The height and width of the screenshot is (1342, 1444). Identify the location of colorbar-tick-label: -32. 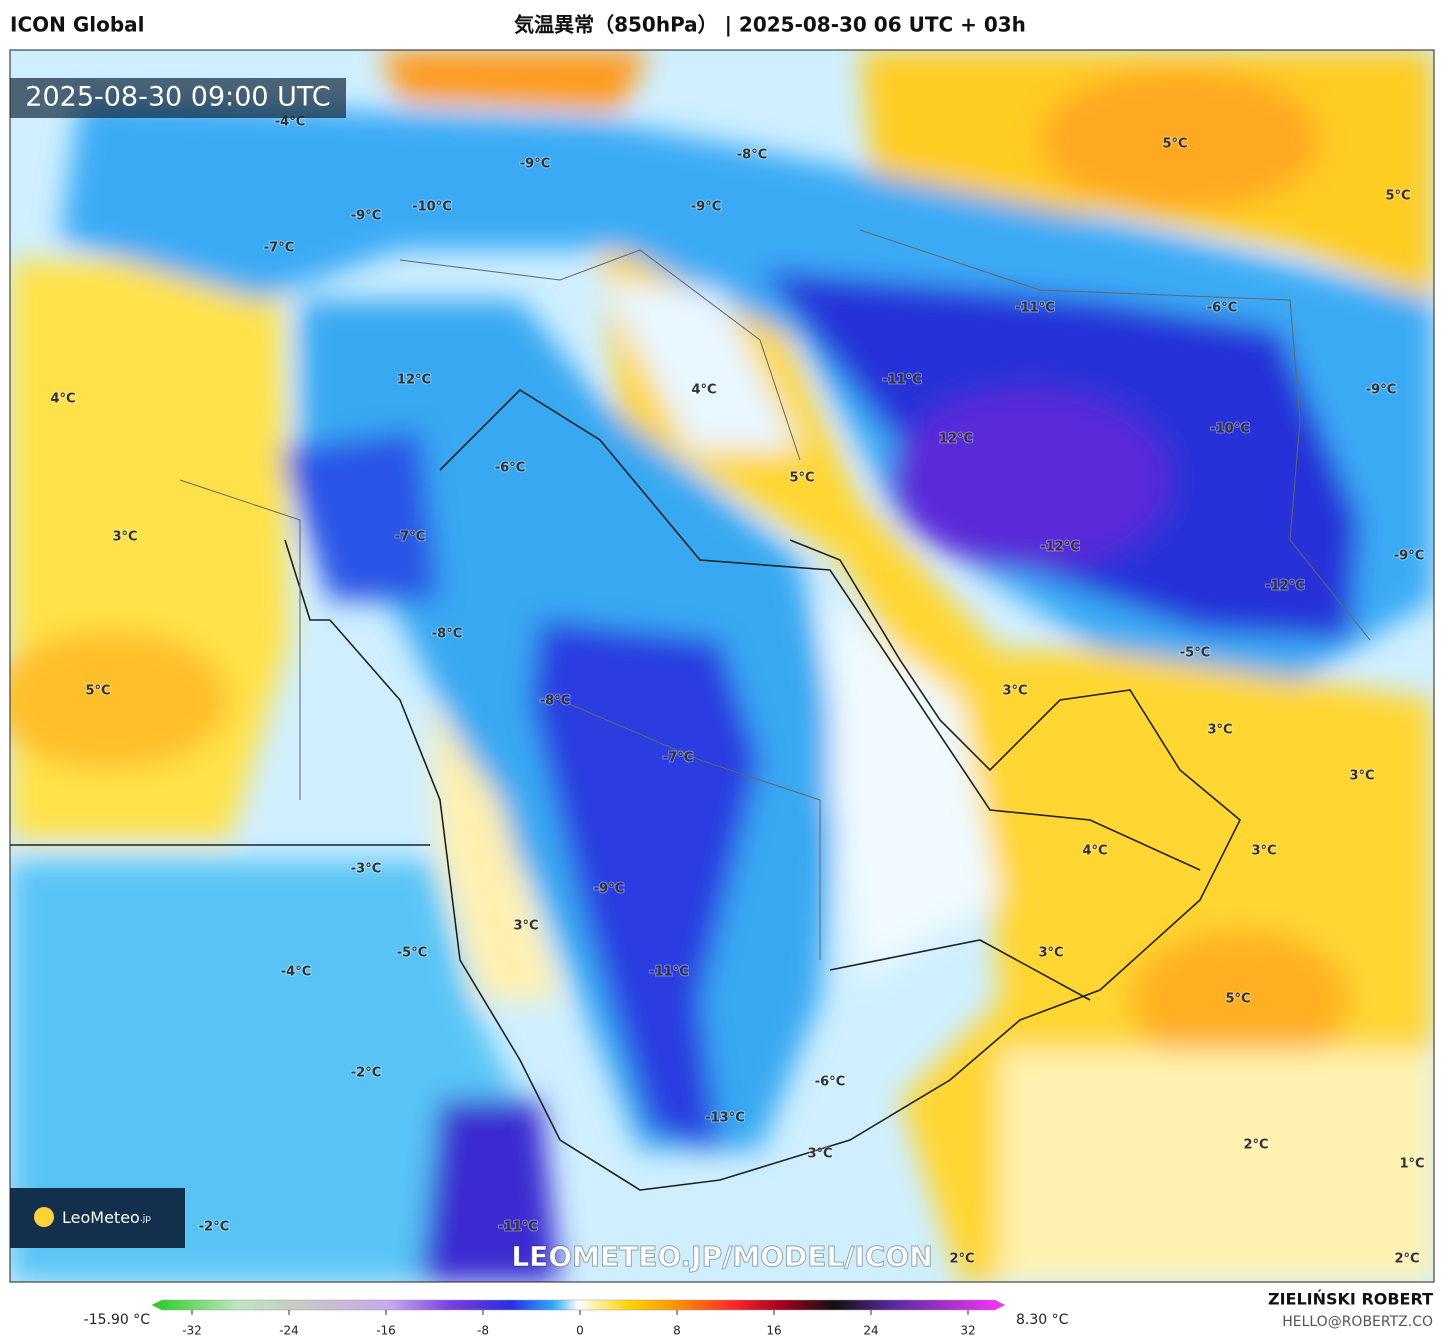
(192, 1331).